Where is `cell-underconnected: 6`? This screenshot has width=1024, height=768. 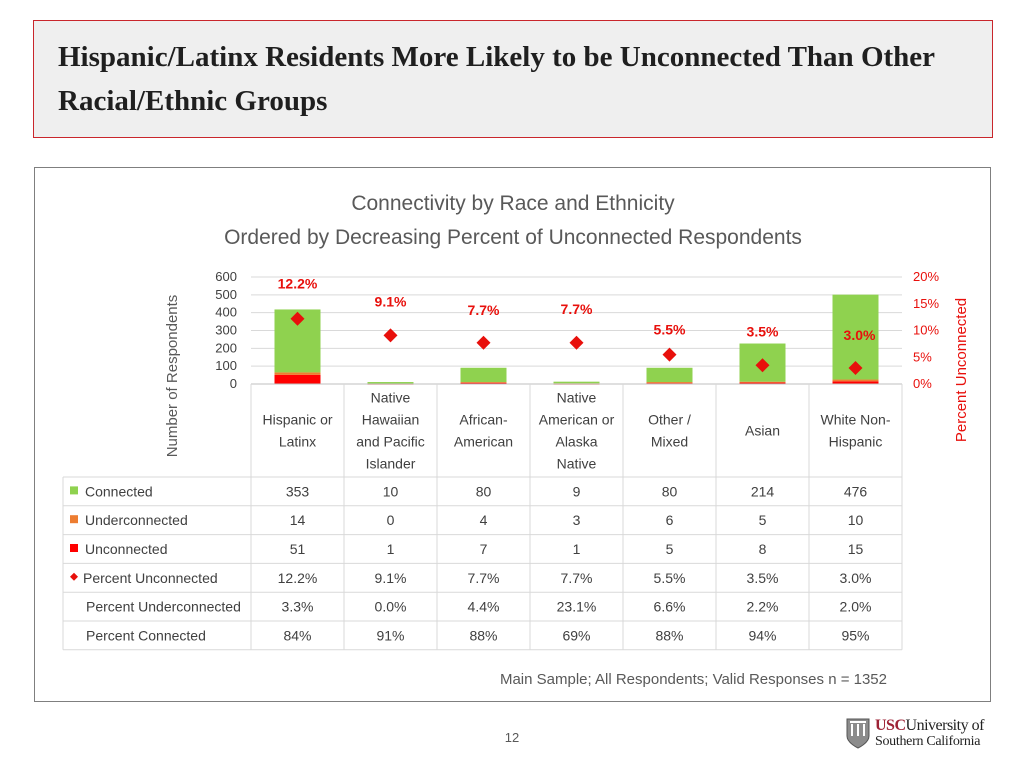 cell-underconnected: 6 is located at coordinates (670, 520).